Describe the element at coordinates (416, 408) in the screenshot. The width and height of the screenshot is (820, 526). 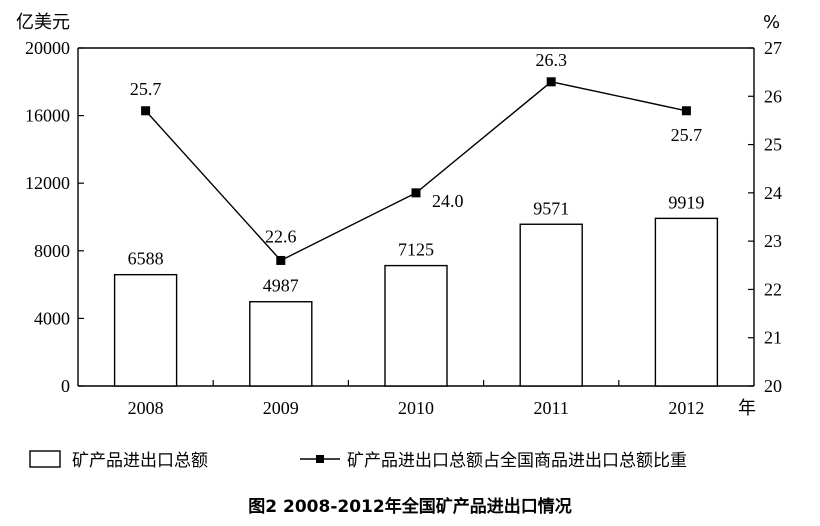
I see `x-axis-tick-label: 2010` at that location.